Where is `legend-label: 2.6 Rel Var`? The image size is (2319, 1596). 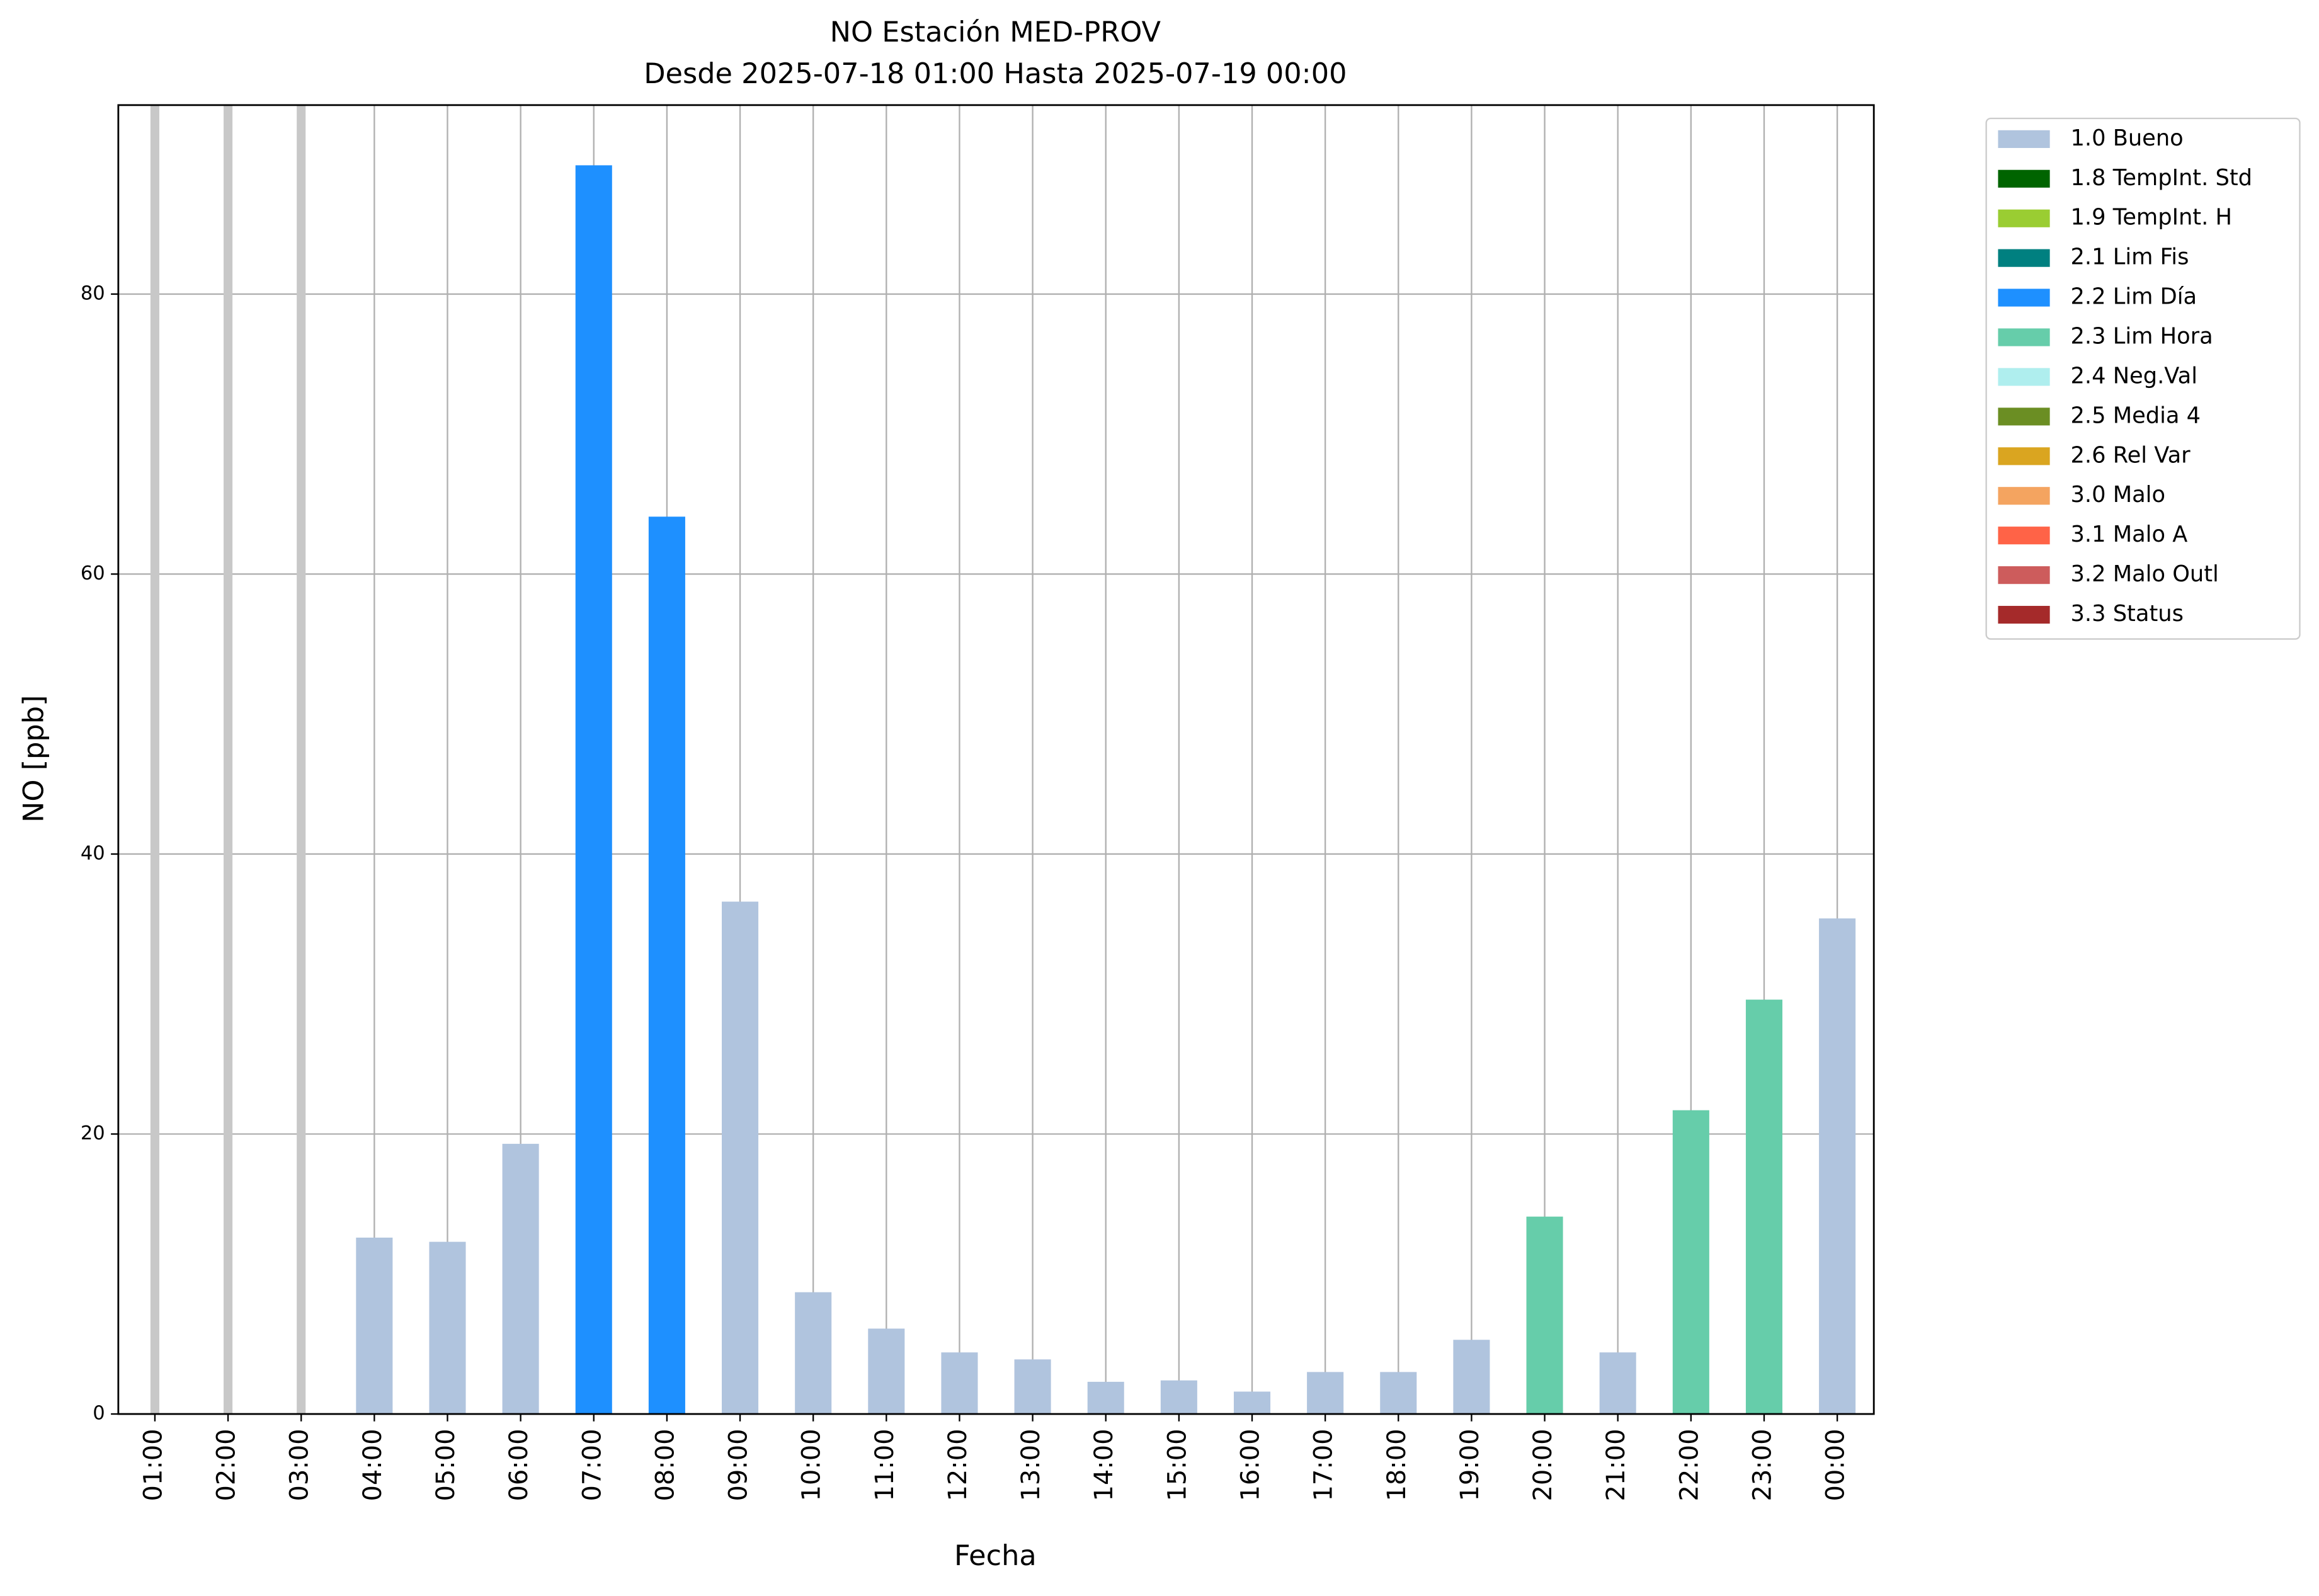 legend-label: 2.6 Rel Var is located at coordinates (2131, 455).